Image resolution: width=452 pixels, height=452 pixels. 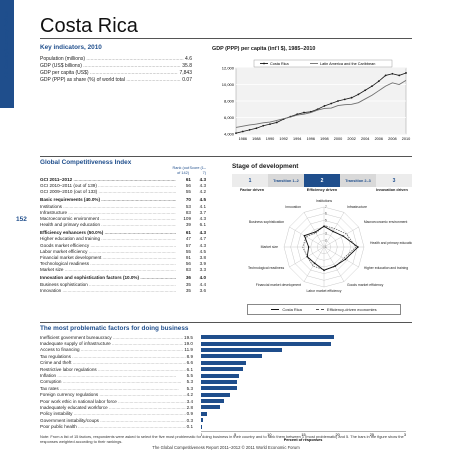 I want to click on factor-label: Inadequate supply of infrastructure, so click(x=111, y=343).